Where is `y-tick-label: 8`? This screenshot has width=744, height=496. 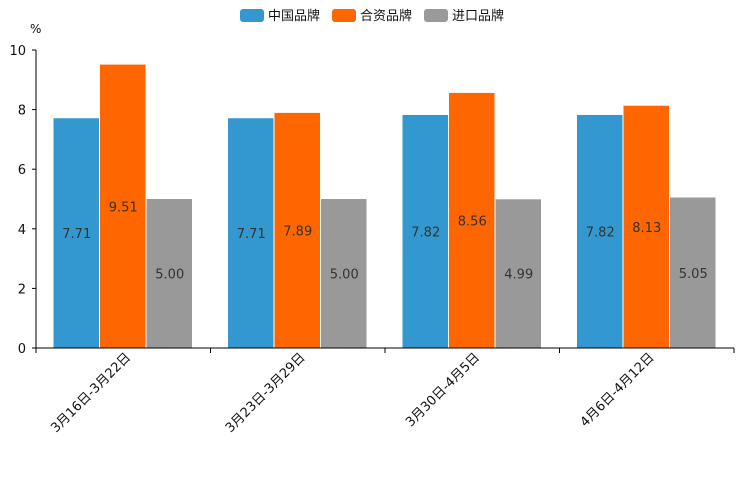
y-tick-label: 8 is located at coordinates (22, 111).